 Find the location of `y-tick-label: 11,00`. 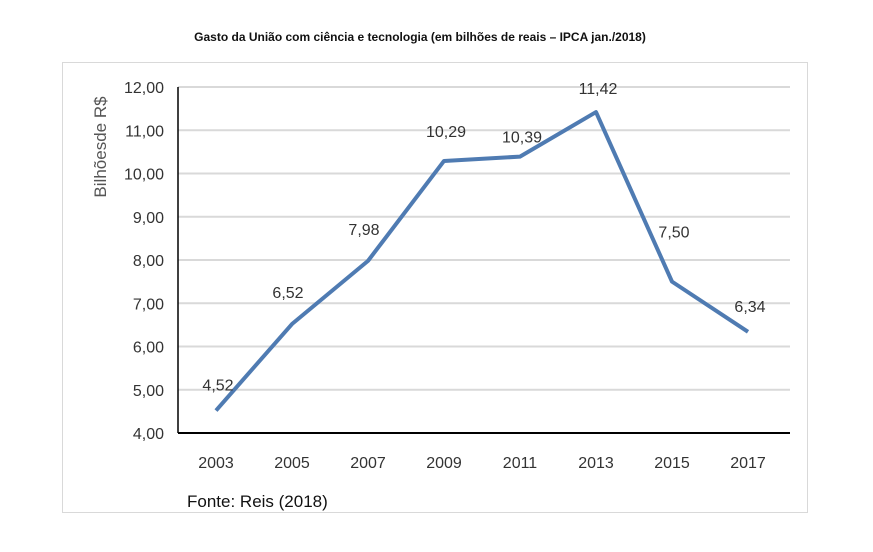

y-tick-label: 11,00 is located at coordinates (144, 131).